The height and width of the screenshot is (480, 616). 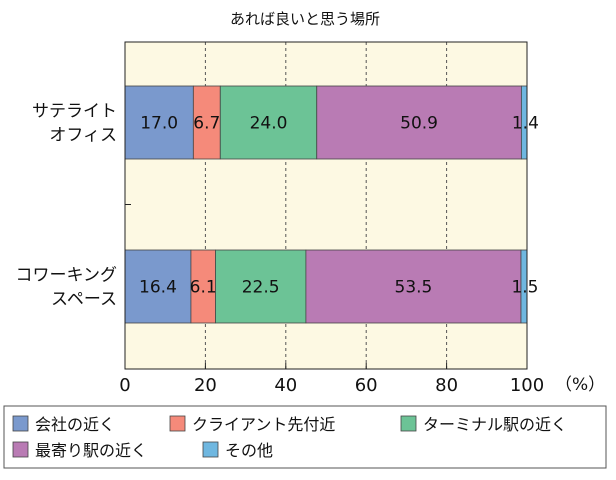 I want to click on legend-label: 最寄り駅の近く, so click(x=91, y=450).